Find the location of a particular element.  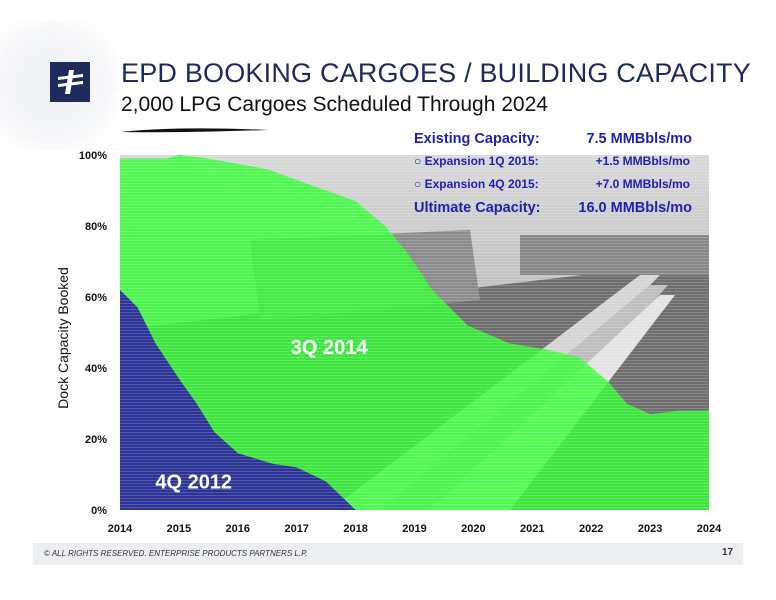

page-number: 17 is located at coordinates (728, 552).